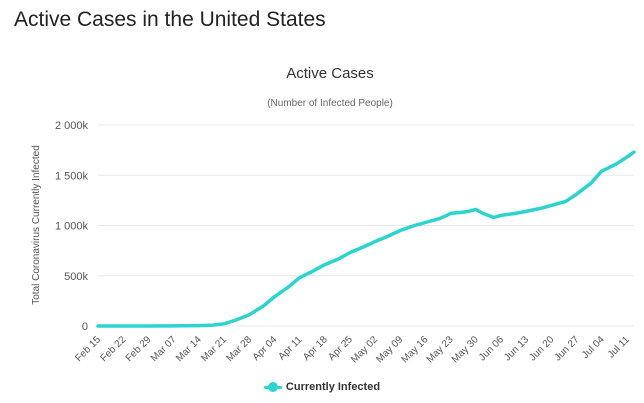  I want to click on legend-marker-icon, so click(272, 387).